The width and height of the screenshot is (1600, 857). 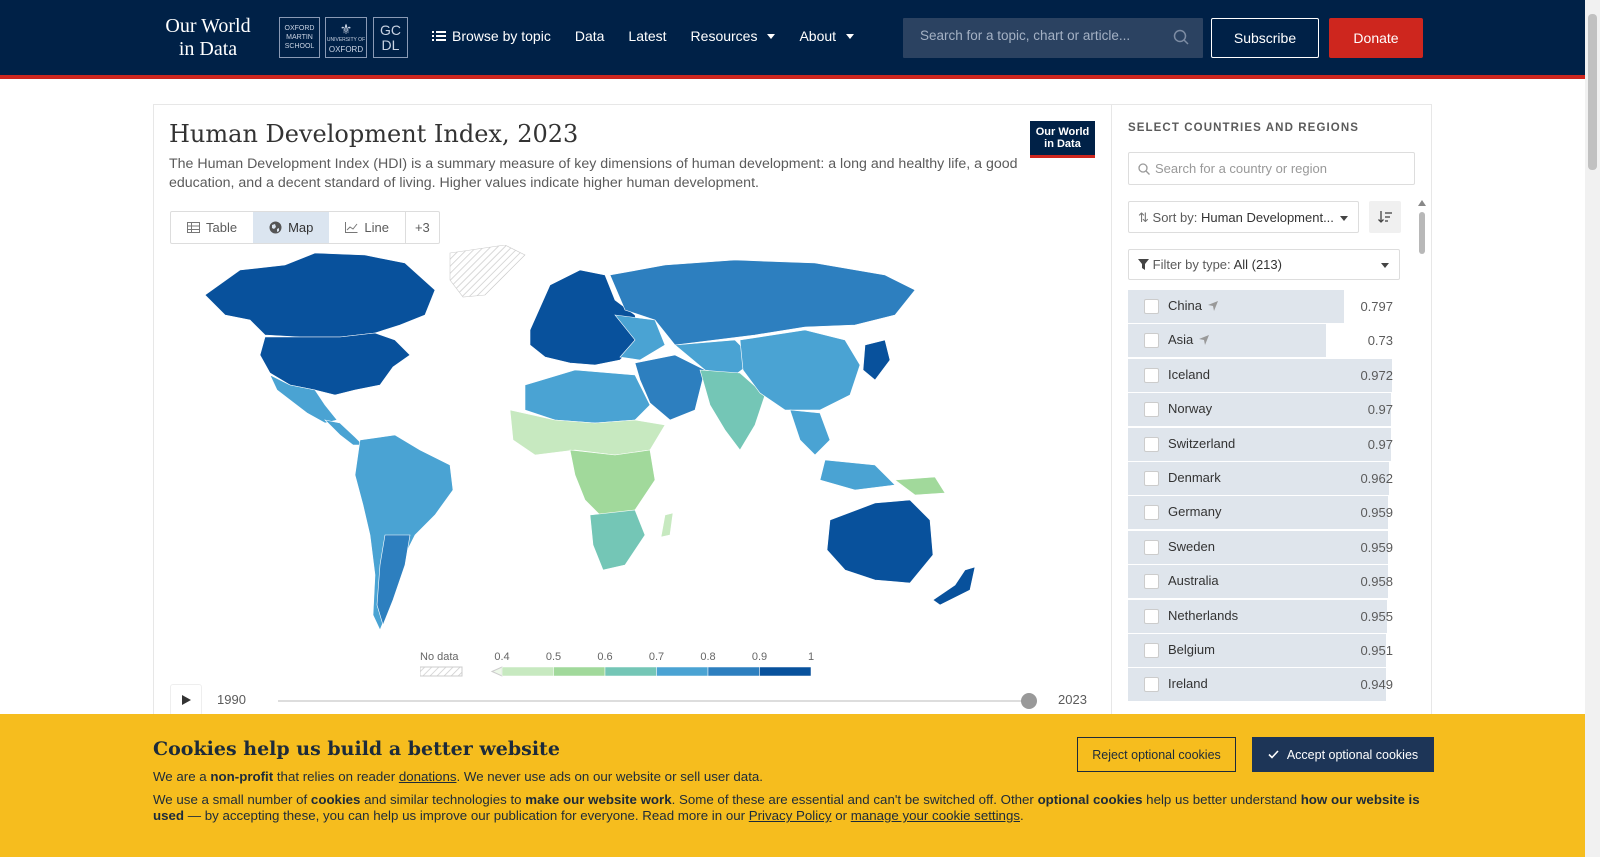 I want to click on country-name-text: Ireland, so click(x=1188, y=684).